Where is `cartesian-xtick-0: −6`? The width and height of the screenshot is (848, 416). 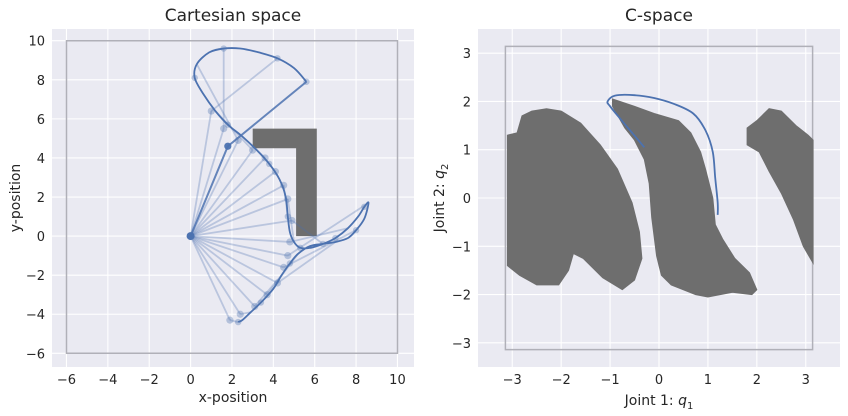 cartesian-xtick-0: −6 is located at coordinates (66, 380).